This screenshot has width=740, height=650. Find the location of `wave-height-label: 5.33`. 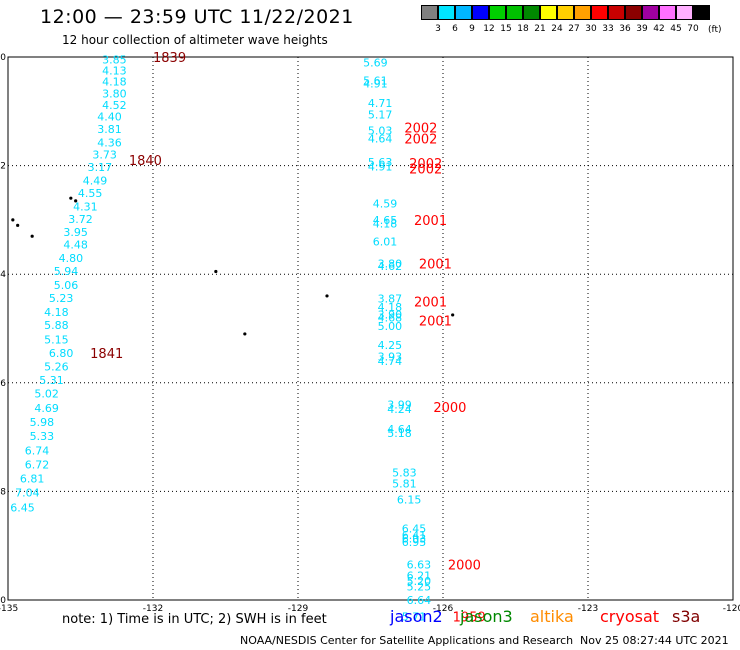

wave-height-label: 5.33 is located at coordinates (42, 436).